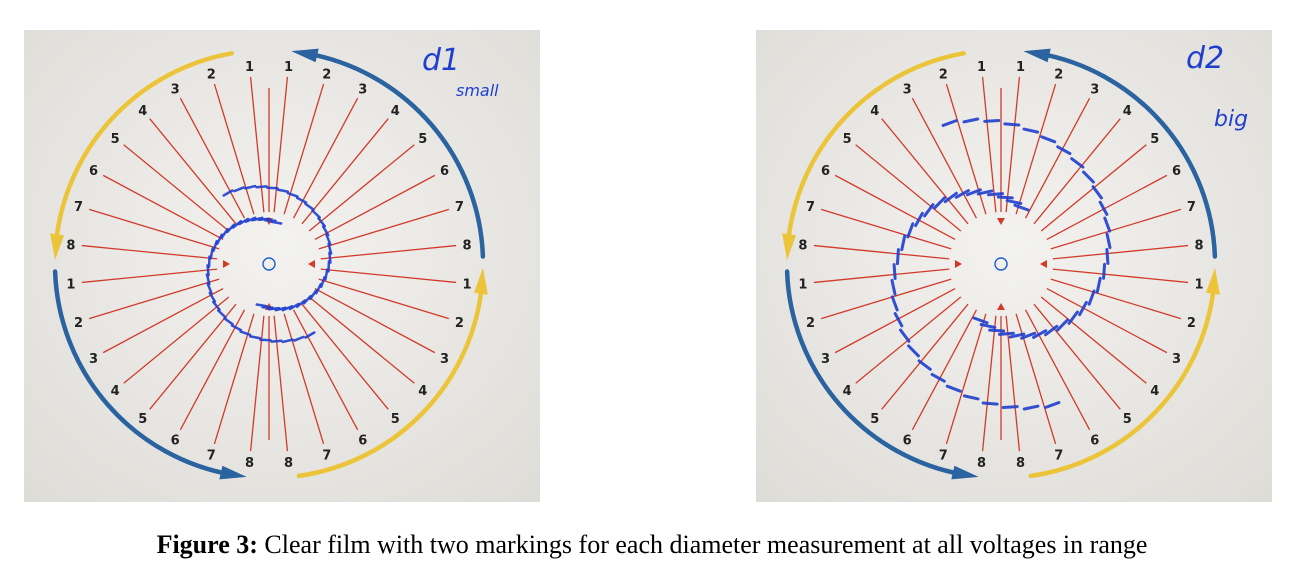 The height and width of the screenshot is (586, 1304). I want to click on dial-number-right: 1, so click(467, 285).